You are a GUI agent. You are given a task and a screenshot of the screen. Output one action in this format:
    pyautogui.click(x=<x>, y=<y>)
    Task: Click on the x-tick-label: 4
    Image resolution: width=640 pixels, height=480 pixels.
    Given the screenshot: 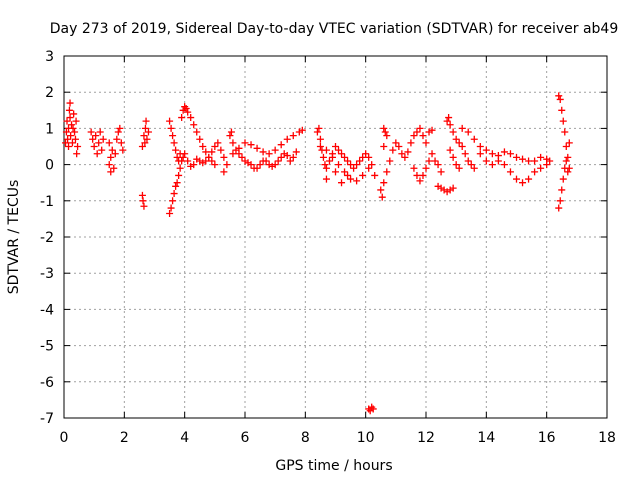 What is the action you would take?
    pyautogui.click(x=184, y=438)
    